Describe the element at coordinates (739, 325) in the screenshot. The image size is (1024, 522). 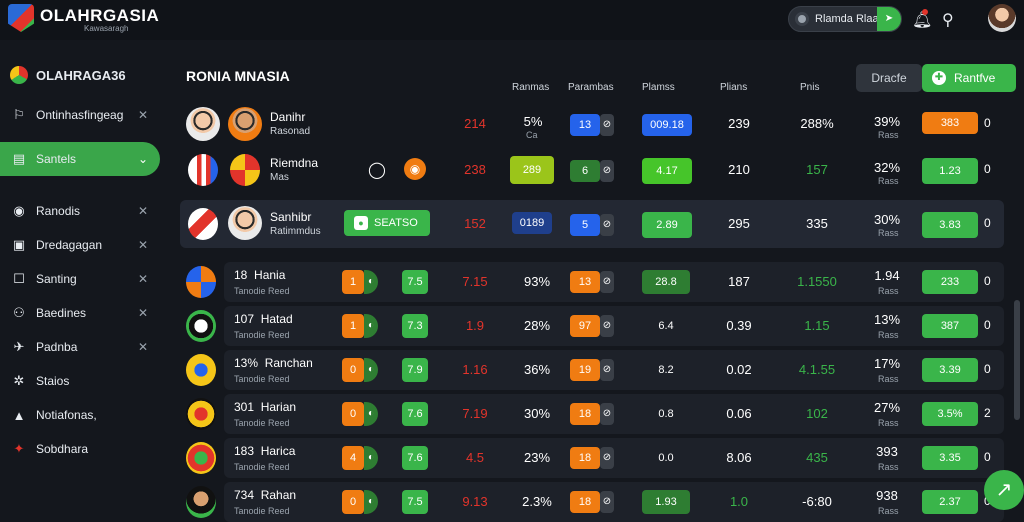
I see `value: 0.39` at that location.